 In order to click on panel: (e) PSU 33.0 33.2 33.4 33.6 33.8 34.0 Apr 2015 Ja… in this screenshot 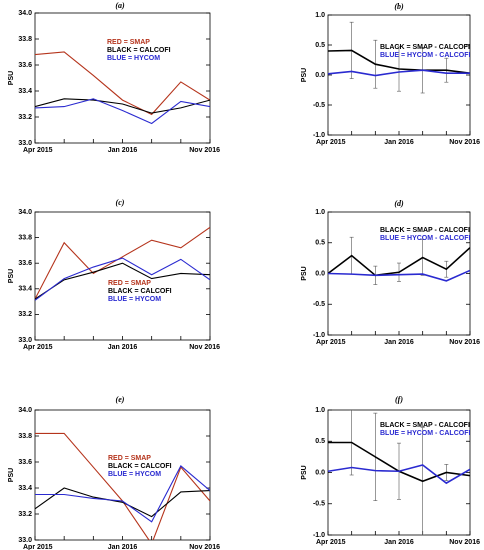, I will do `click(114, 472)`.